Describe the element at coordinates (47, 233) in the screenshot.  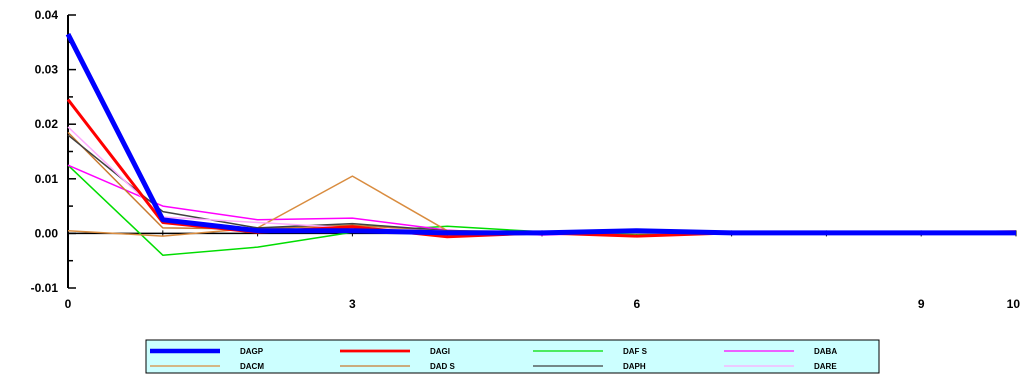
I see `y-tick-label: 0.00` at that location.